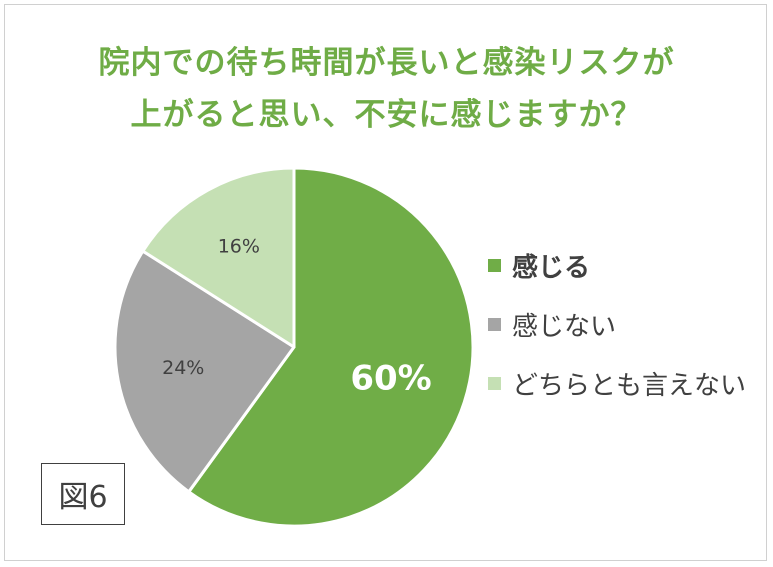 The width and height of the screenshot is (773, 567). I want to click on legend-label-disagree: 感じない, so click(564, 327).